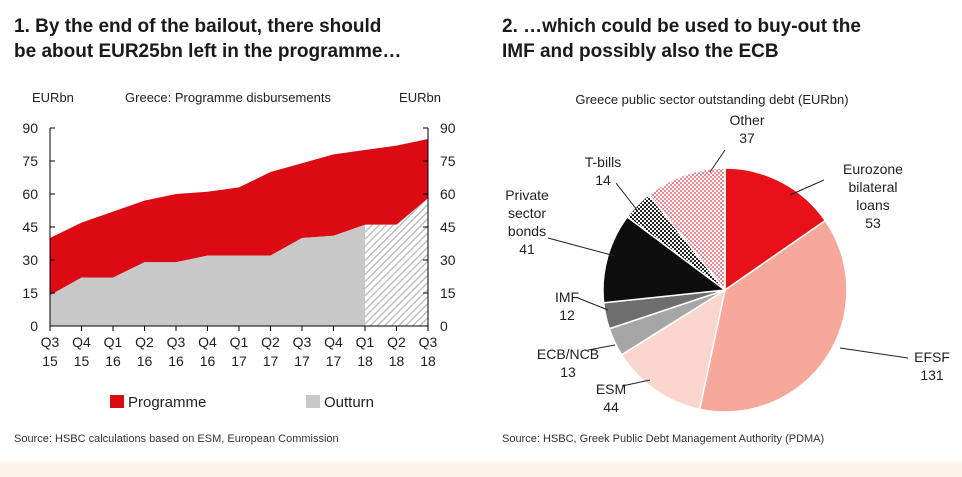  I want to click on y-tick-label-left: 75, so click(30, 161).